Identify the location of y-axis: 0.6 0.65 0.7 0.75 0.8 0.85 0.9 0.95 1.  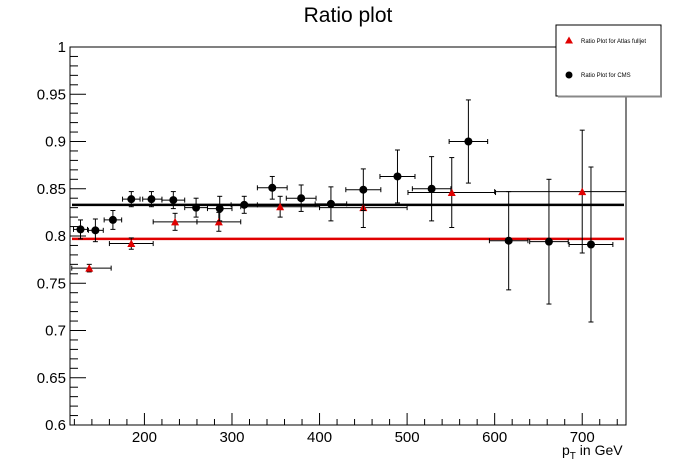
(61, 236).